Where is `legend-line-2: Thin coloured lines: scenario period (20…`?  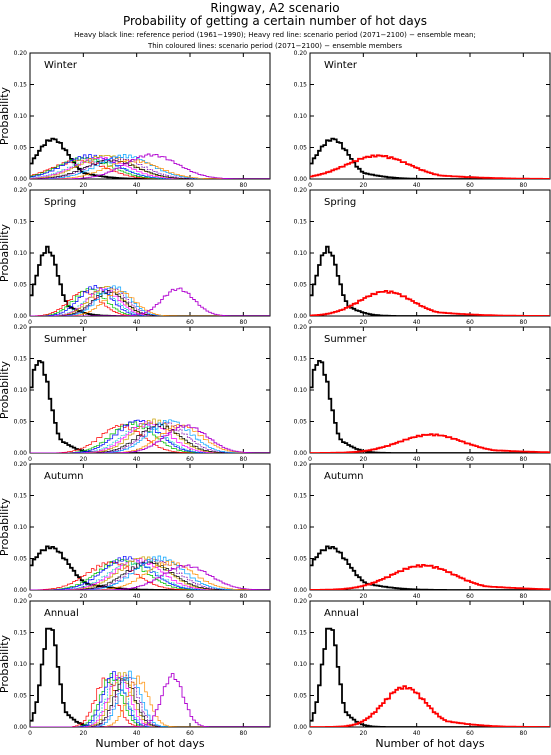
legend-line-2: Thin coloured lines: scenario period (20… is located at coordinates (274, 46).